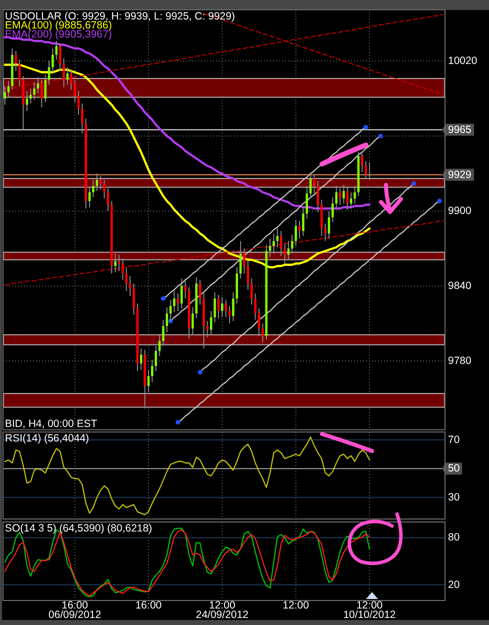 Image resolution: width=489 pixels, height=625 pixels. What do you see at coordinates (296, 606) in the screenshot?
I see `x-tick-label: 12:00` at bounding box center [296, 606].